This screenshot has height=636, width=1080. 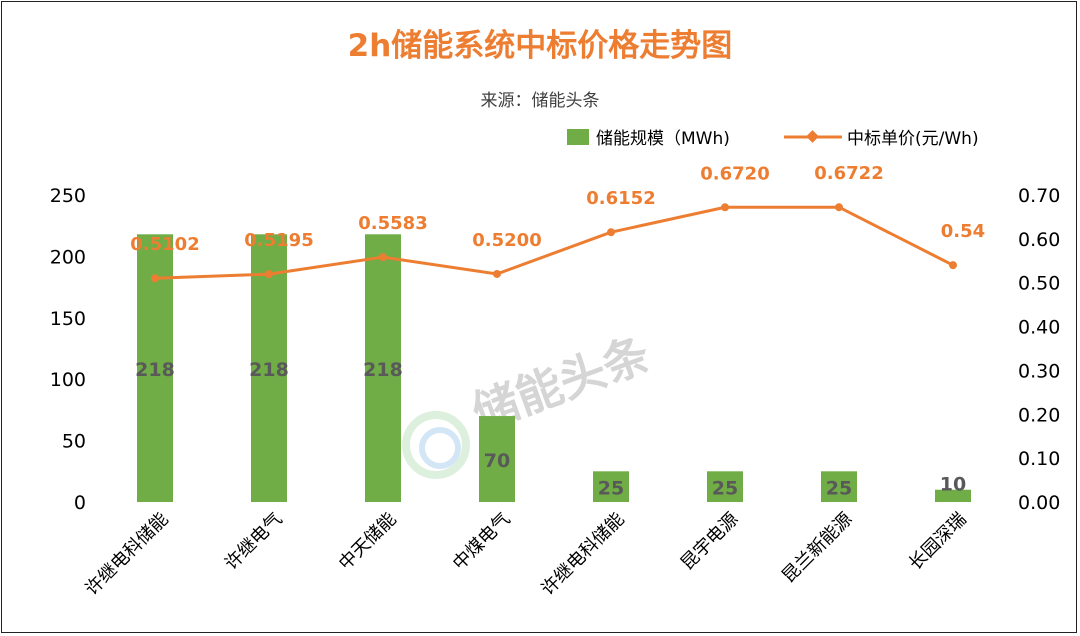 I want to click on x-tick-label: 昆兰新能源, so click(x=817, y=548).